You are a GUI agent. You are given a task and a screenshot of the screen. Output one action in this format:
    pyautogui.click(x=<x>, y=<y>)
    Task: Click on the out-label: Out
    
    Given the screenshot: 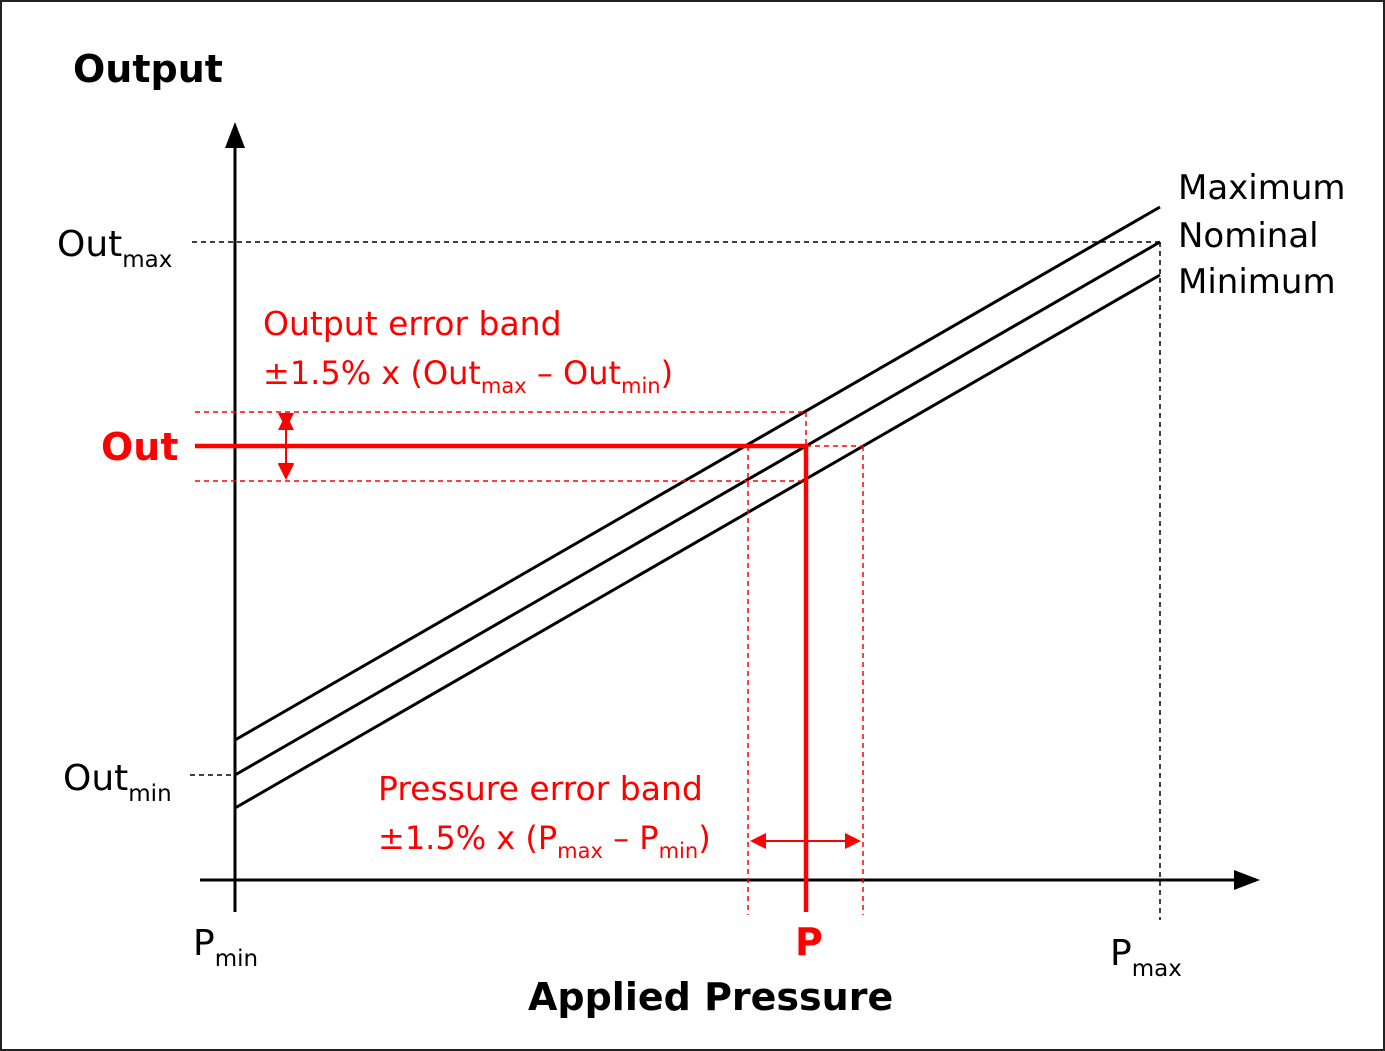 What is the action you would take?
    pyautogui.click(x=140, y=447)
    